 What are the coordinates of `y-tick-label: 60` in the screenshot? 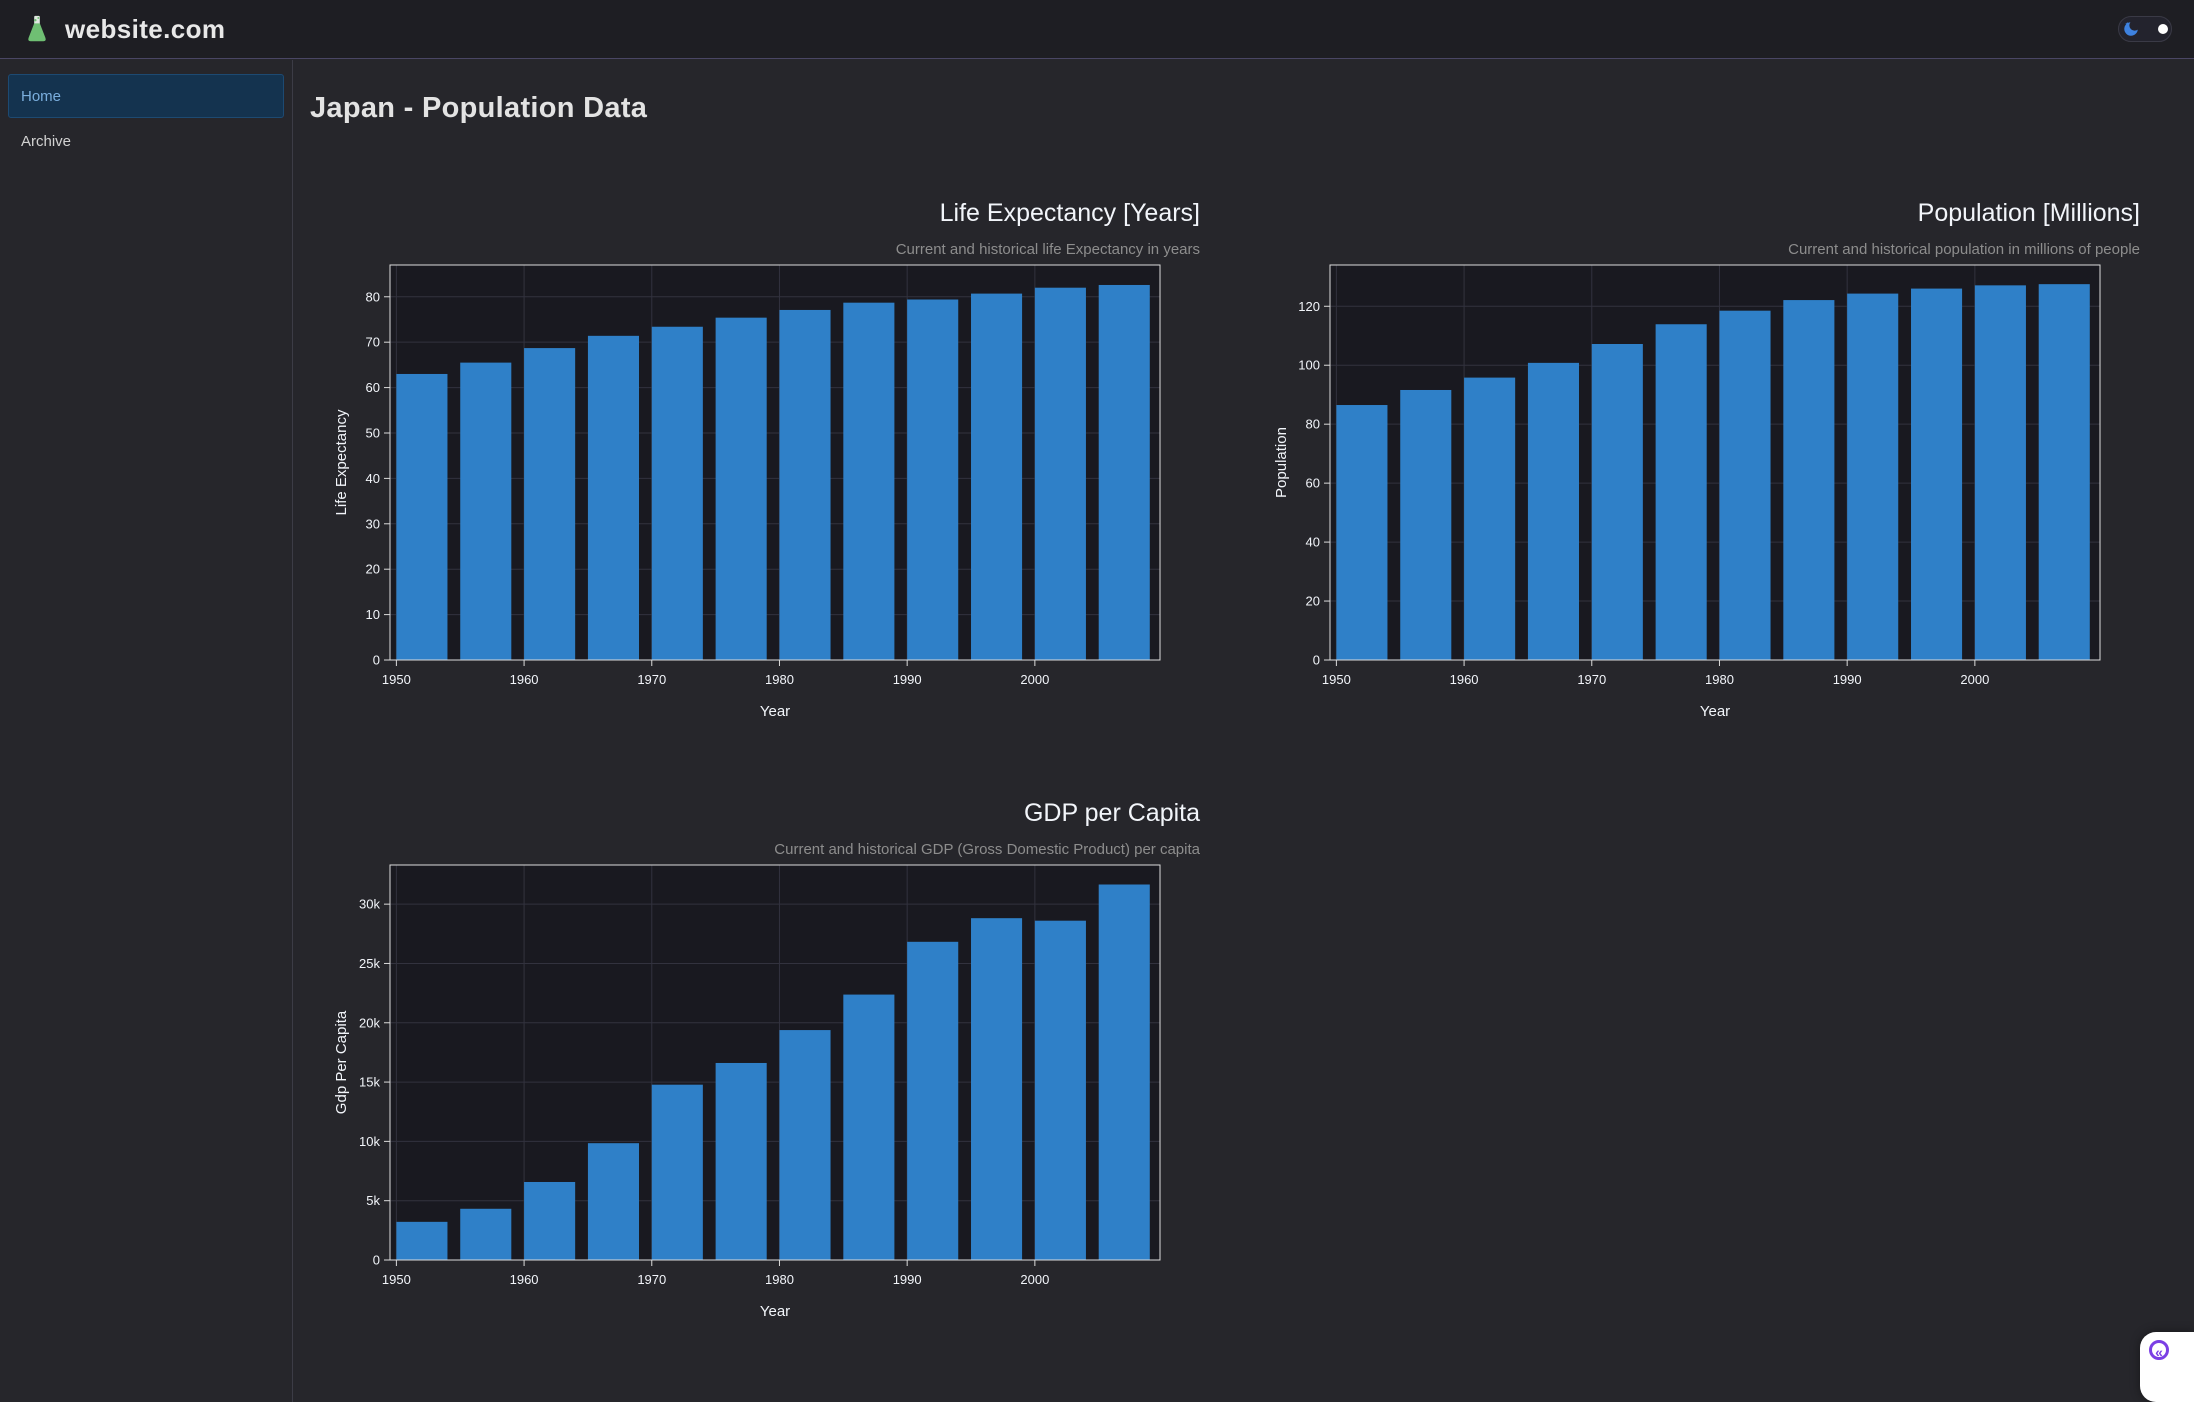 It's located at (373, 387).